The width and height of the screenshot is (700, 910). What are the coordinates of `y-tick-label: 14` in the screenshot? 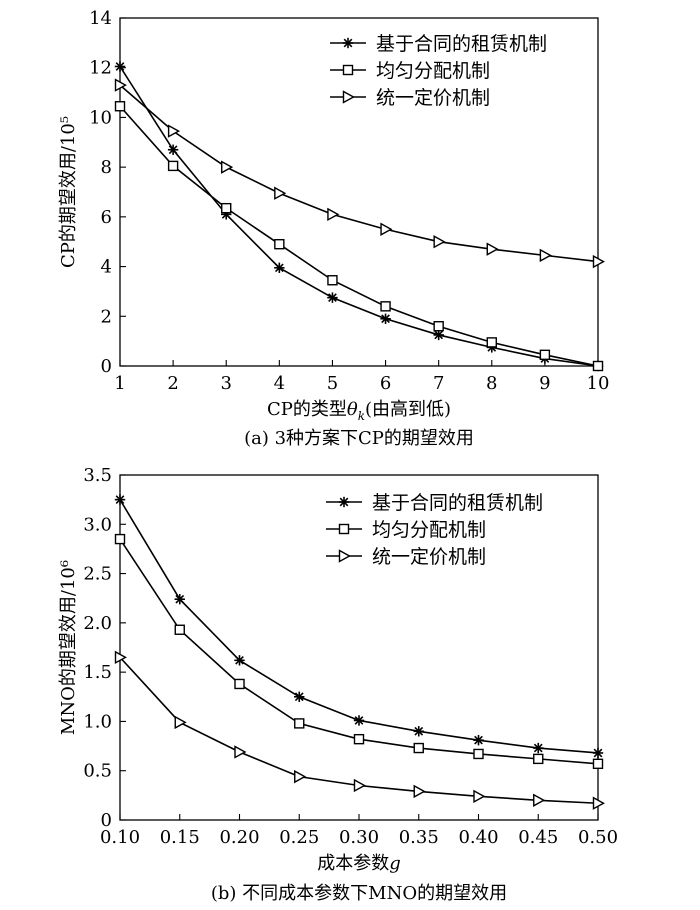 It's located at (100, 18).